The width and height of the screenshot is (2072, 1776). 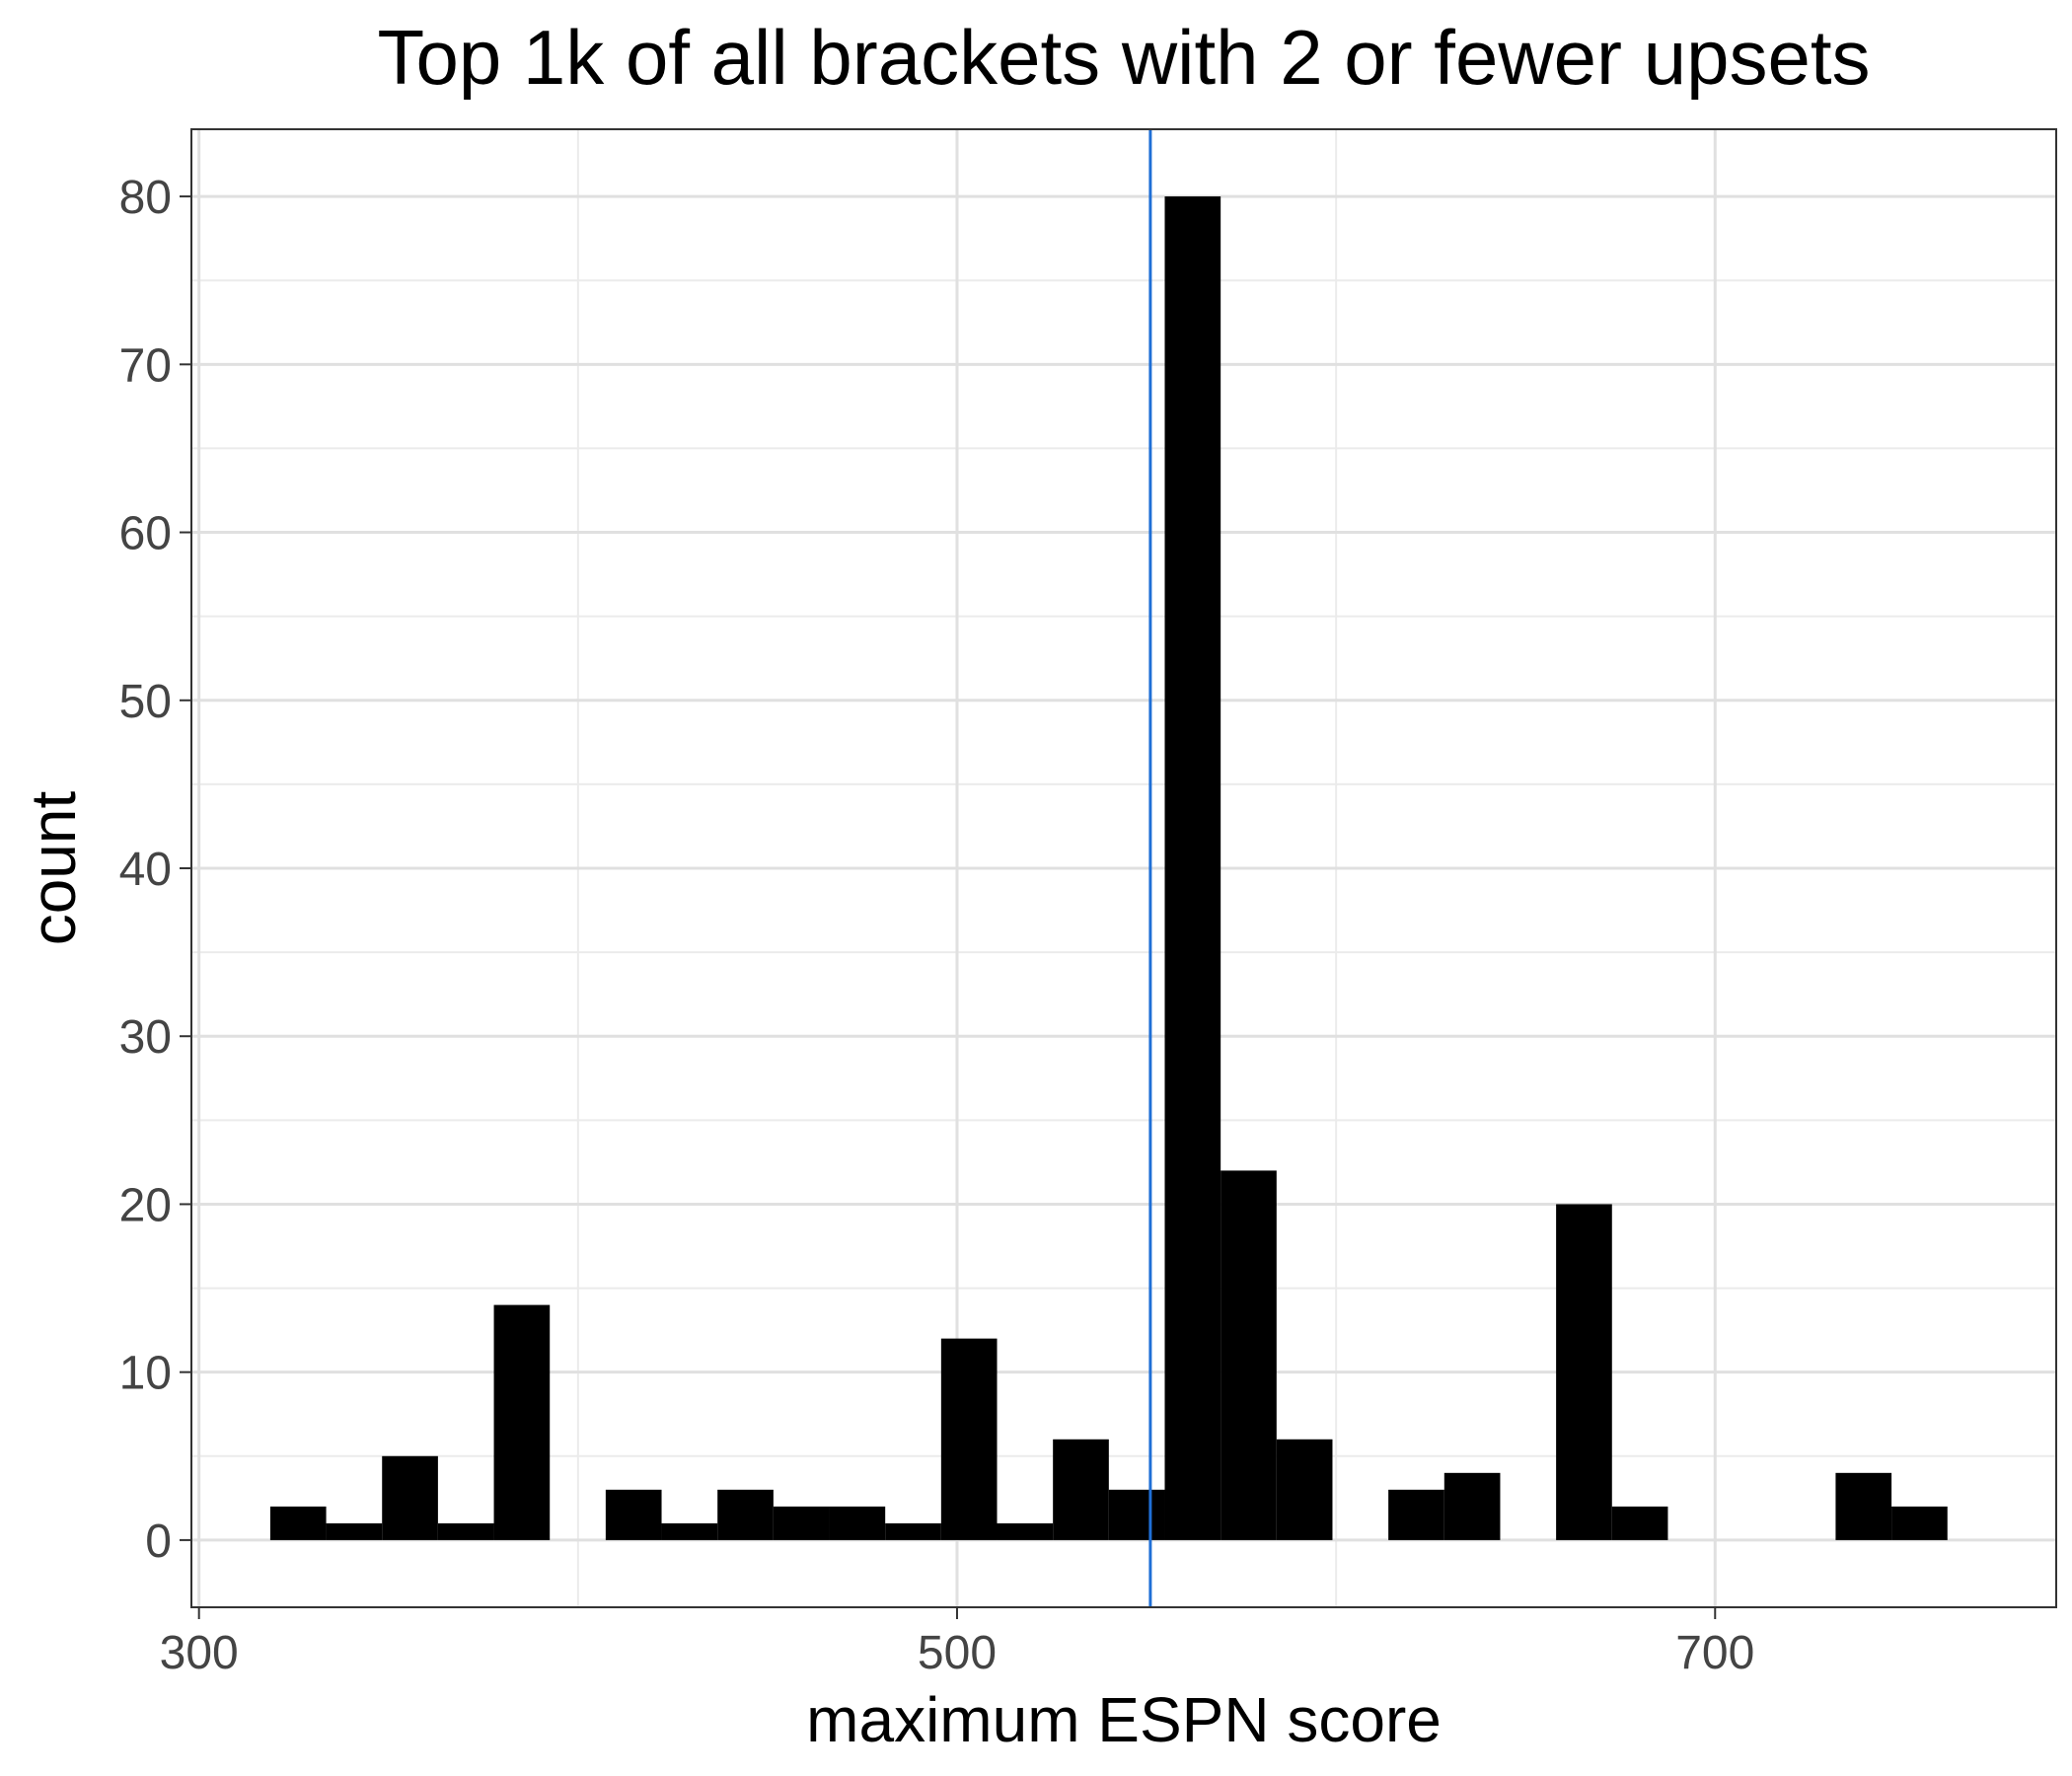 What do you see at coordinates (145, 1374) in the screenshot?
I see `y-tick-label: 10` at bounding box center [145, 1374].